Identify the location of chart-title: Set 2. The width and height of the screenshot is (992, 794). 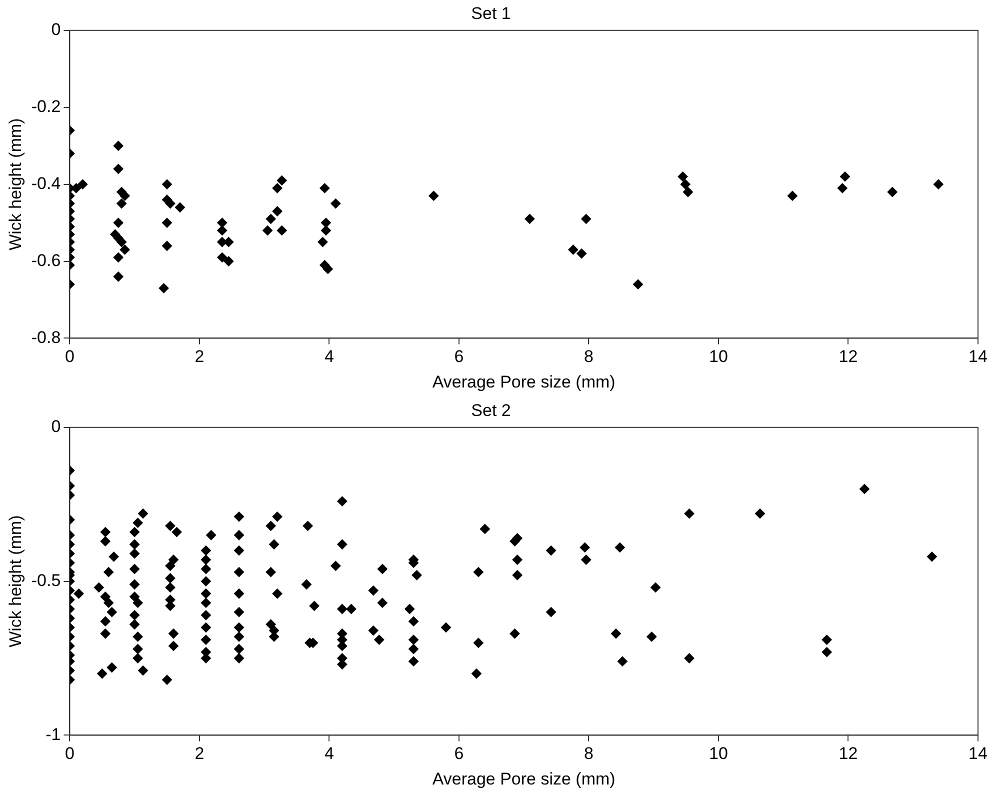
(491, 410).